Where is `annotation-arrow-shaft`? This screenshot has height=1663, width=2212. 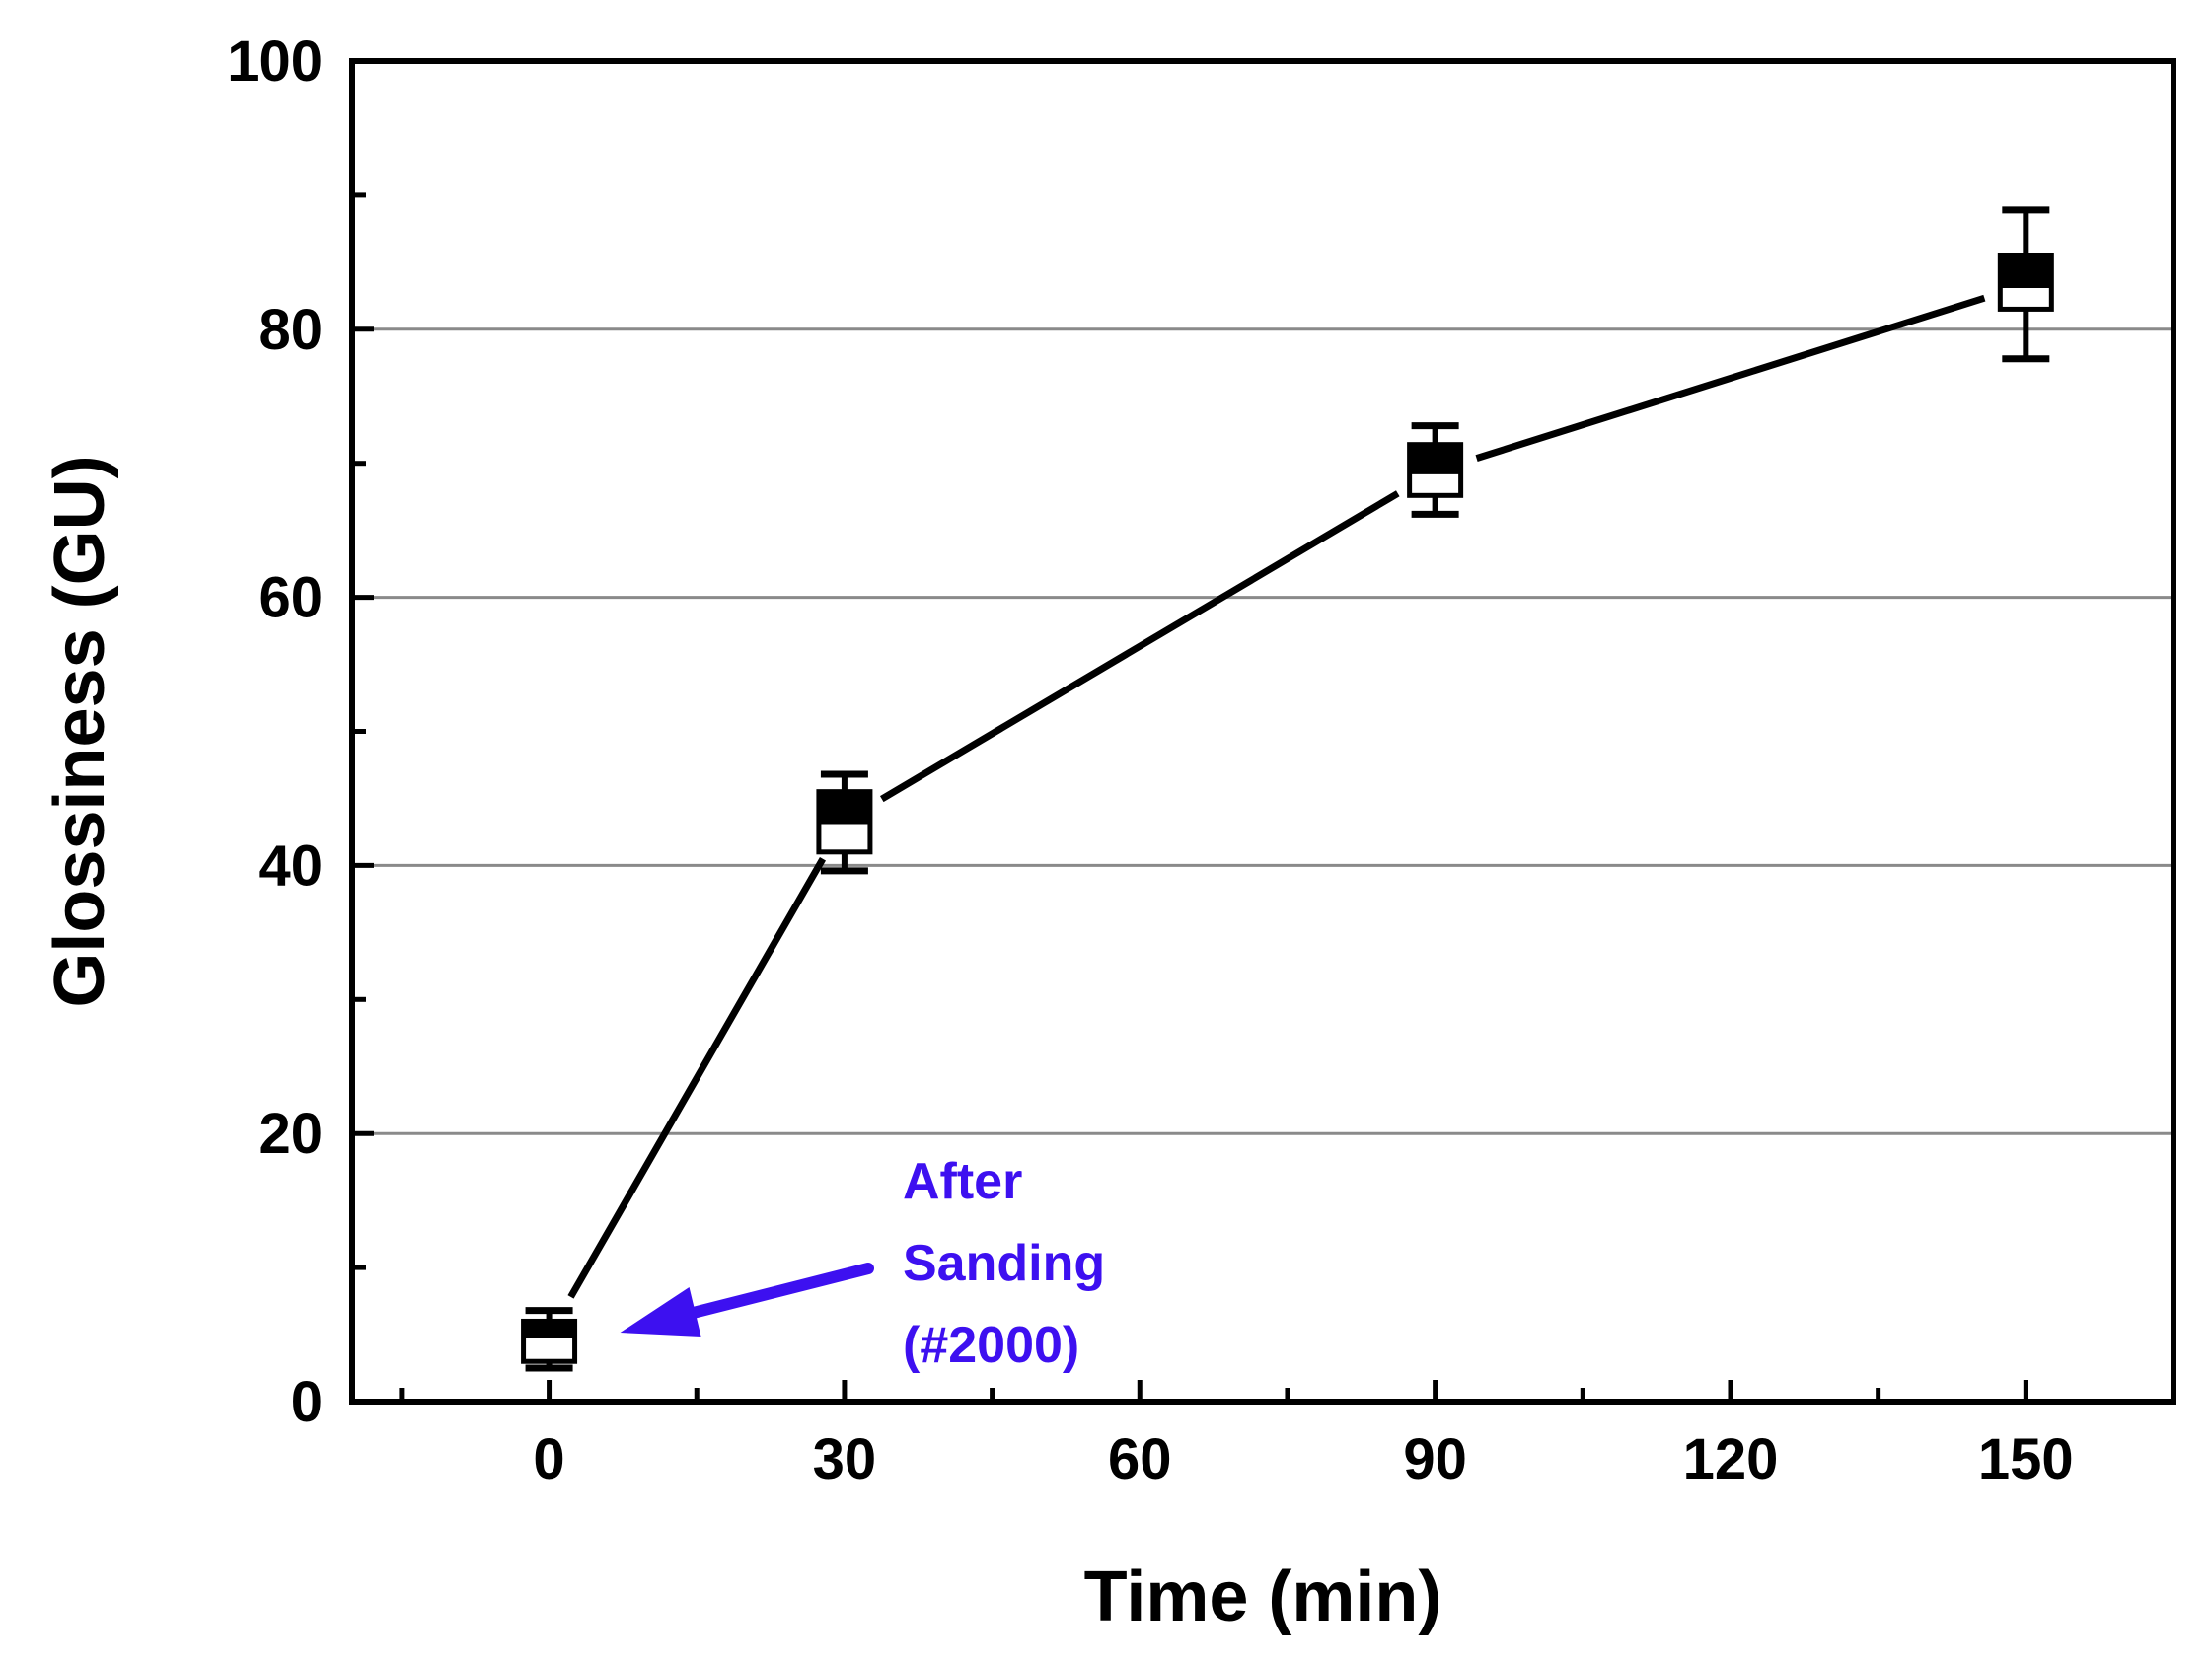 annotation-arrow-shaft is located at coordinates (768, 1294).